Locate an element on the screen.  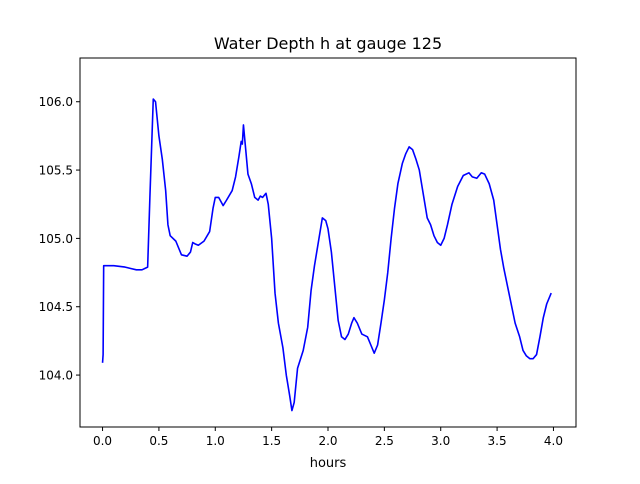
x-axis-label: hours is located at coordinates (328, 463).